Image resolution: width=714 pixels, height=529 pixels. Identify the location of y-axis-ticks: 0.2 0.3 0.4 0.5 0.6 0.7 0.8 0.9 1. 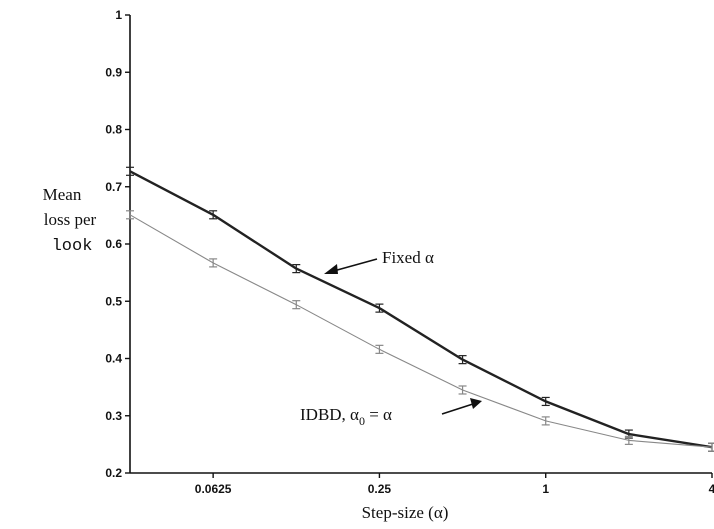
(117, 244).